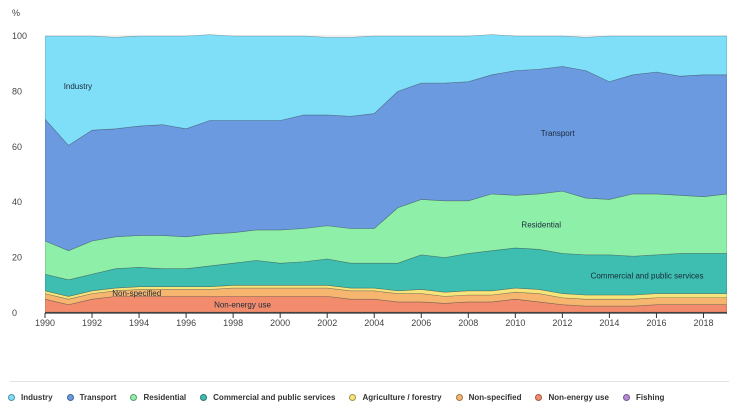 Image resolution: width=739 pixels, height=420 pixels. I want to click on legend-label: Agriculture / forestry, so click(402, 397).